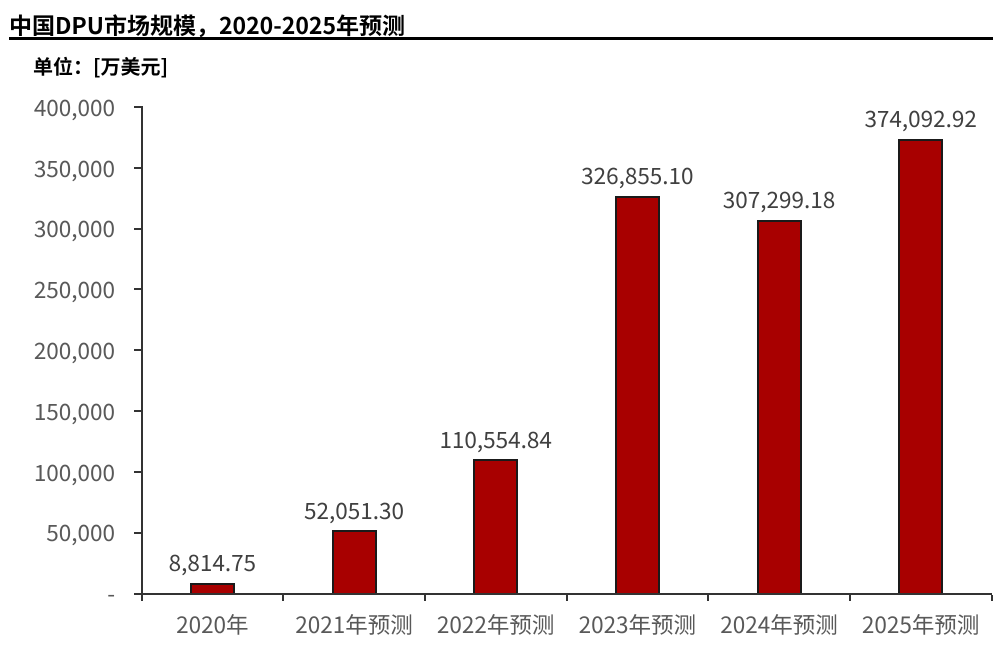  Describe the element at coordinates (779, 199) in the screenshot. I see `bar-value-label: 307,299.18` at that location.